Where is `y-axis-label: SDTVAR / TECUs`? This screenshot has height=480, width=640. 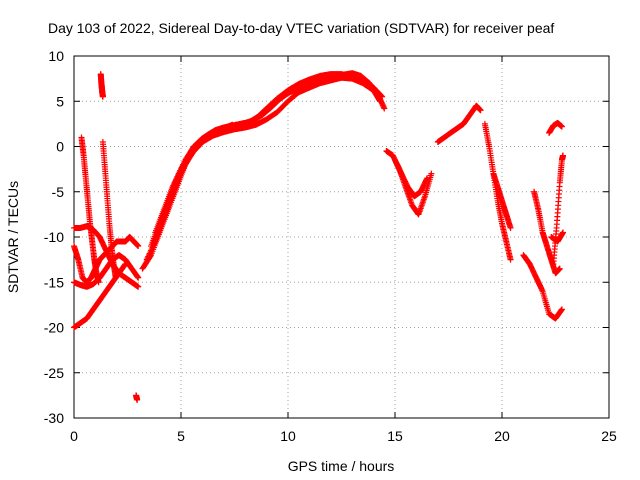 y-axis-label: SDTVAR / TECUs is located at coordinates (13, 237).